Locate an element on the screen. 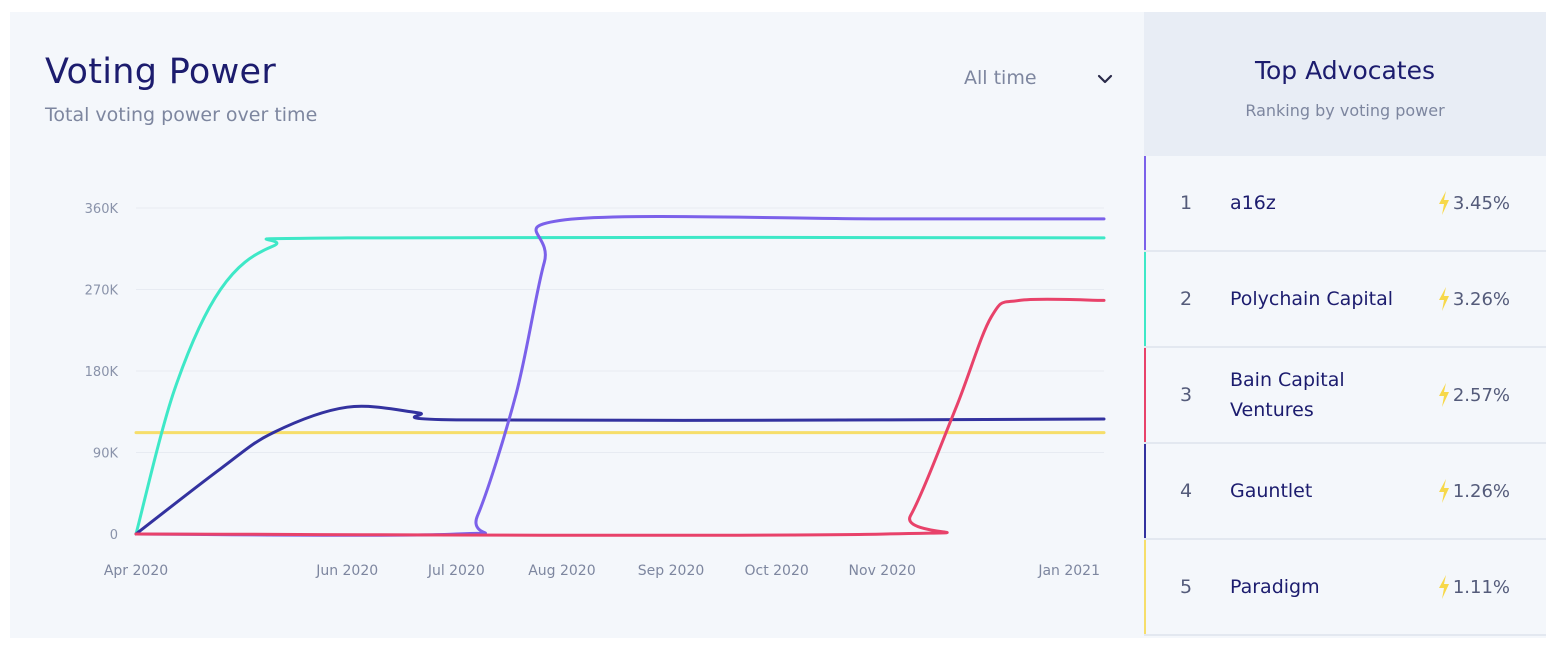  advocate-name-a16z: a16z is located at coordinates (1253, 203).